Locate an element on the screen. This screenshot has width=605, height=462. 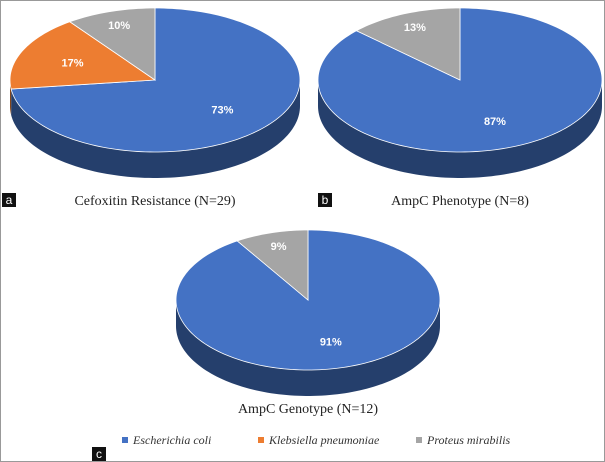
panel-label: a is located at coordinates (9, 200).